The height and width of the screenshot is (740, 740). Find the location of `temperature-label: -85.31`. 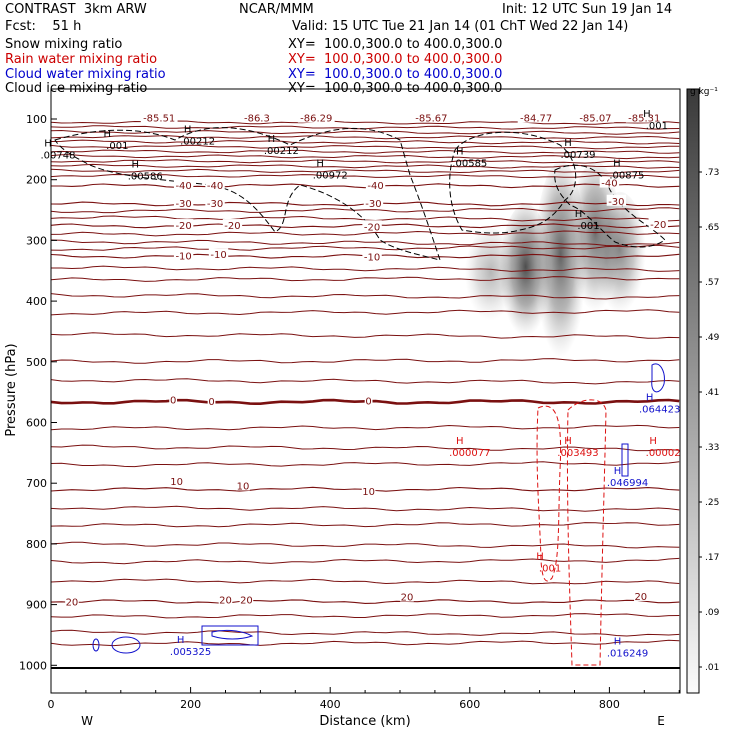

temperature-label: -85.31 is located at coordinates (644, 119).